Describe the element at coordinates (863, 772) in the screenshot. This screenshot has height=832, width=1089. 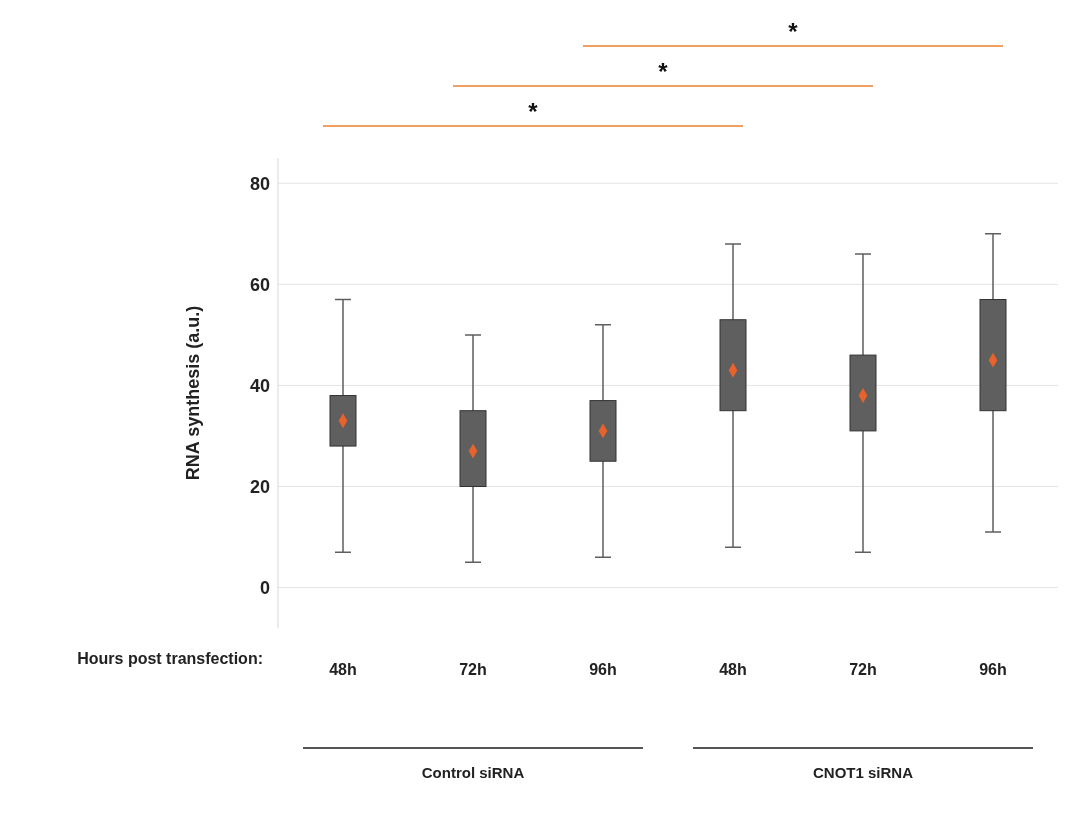
I see `text: CNOT1 siRNA` at that location.